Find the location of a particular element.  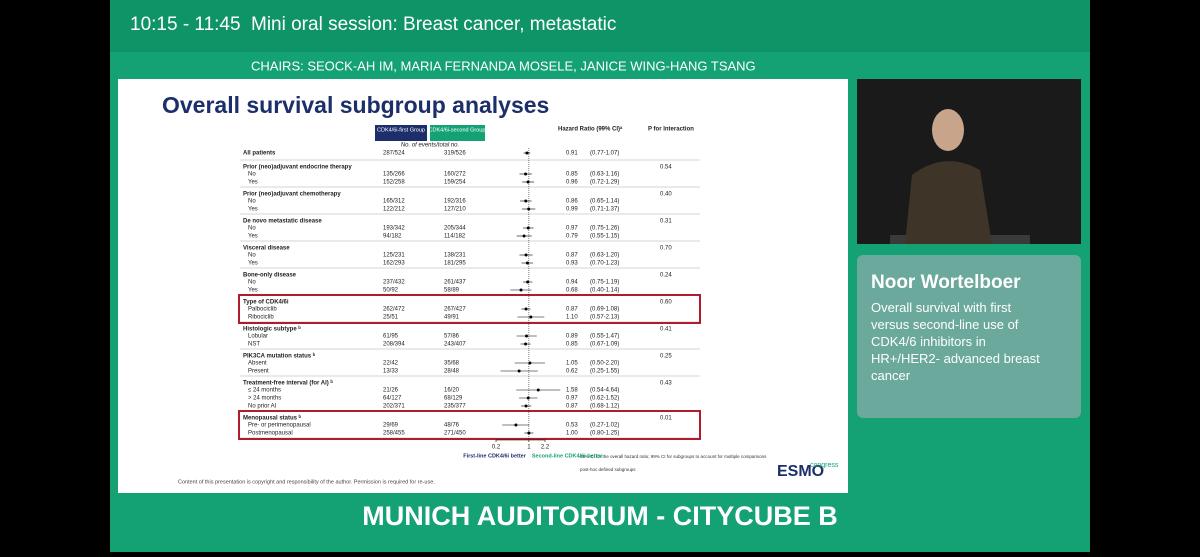

ci: (0.77-1.07) is located at coordinates (604, 154).